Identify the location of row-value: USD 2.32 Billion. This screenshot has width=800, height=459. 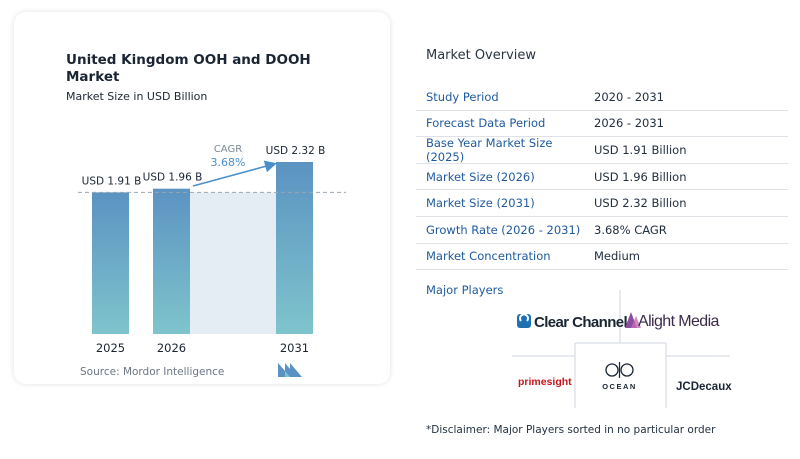
(640, 203).